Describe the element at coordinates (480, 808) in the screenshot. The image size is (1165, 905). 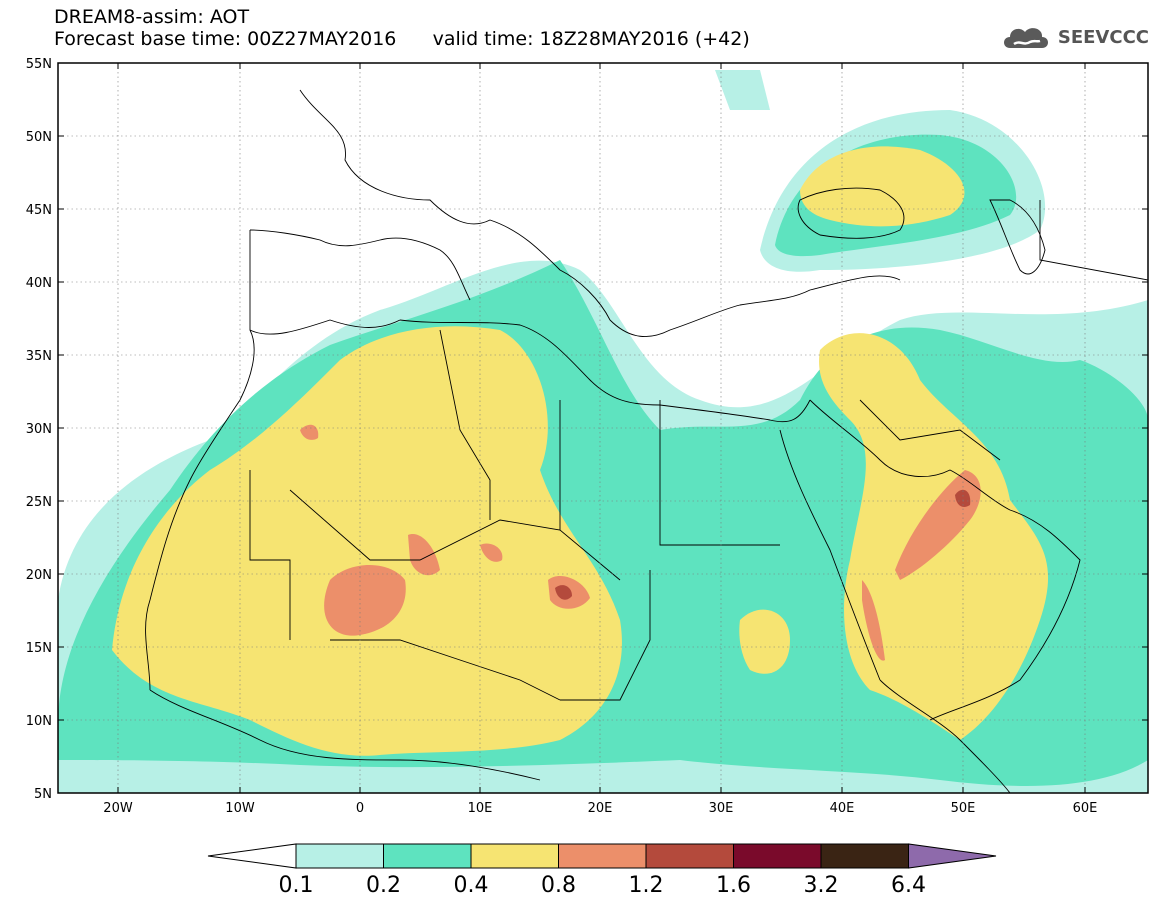
I see `lon-label: 10E` at that location.